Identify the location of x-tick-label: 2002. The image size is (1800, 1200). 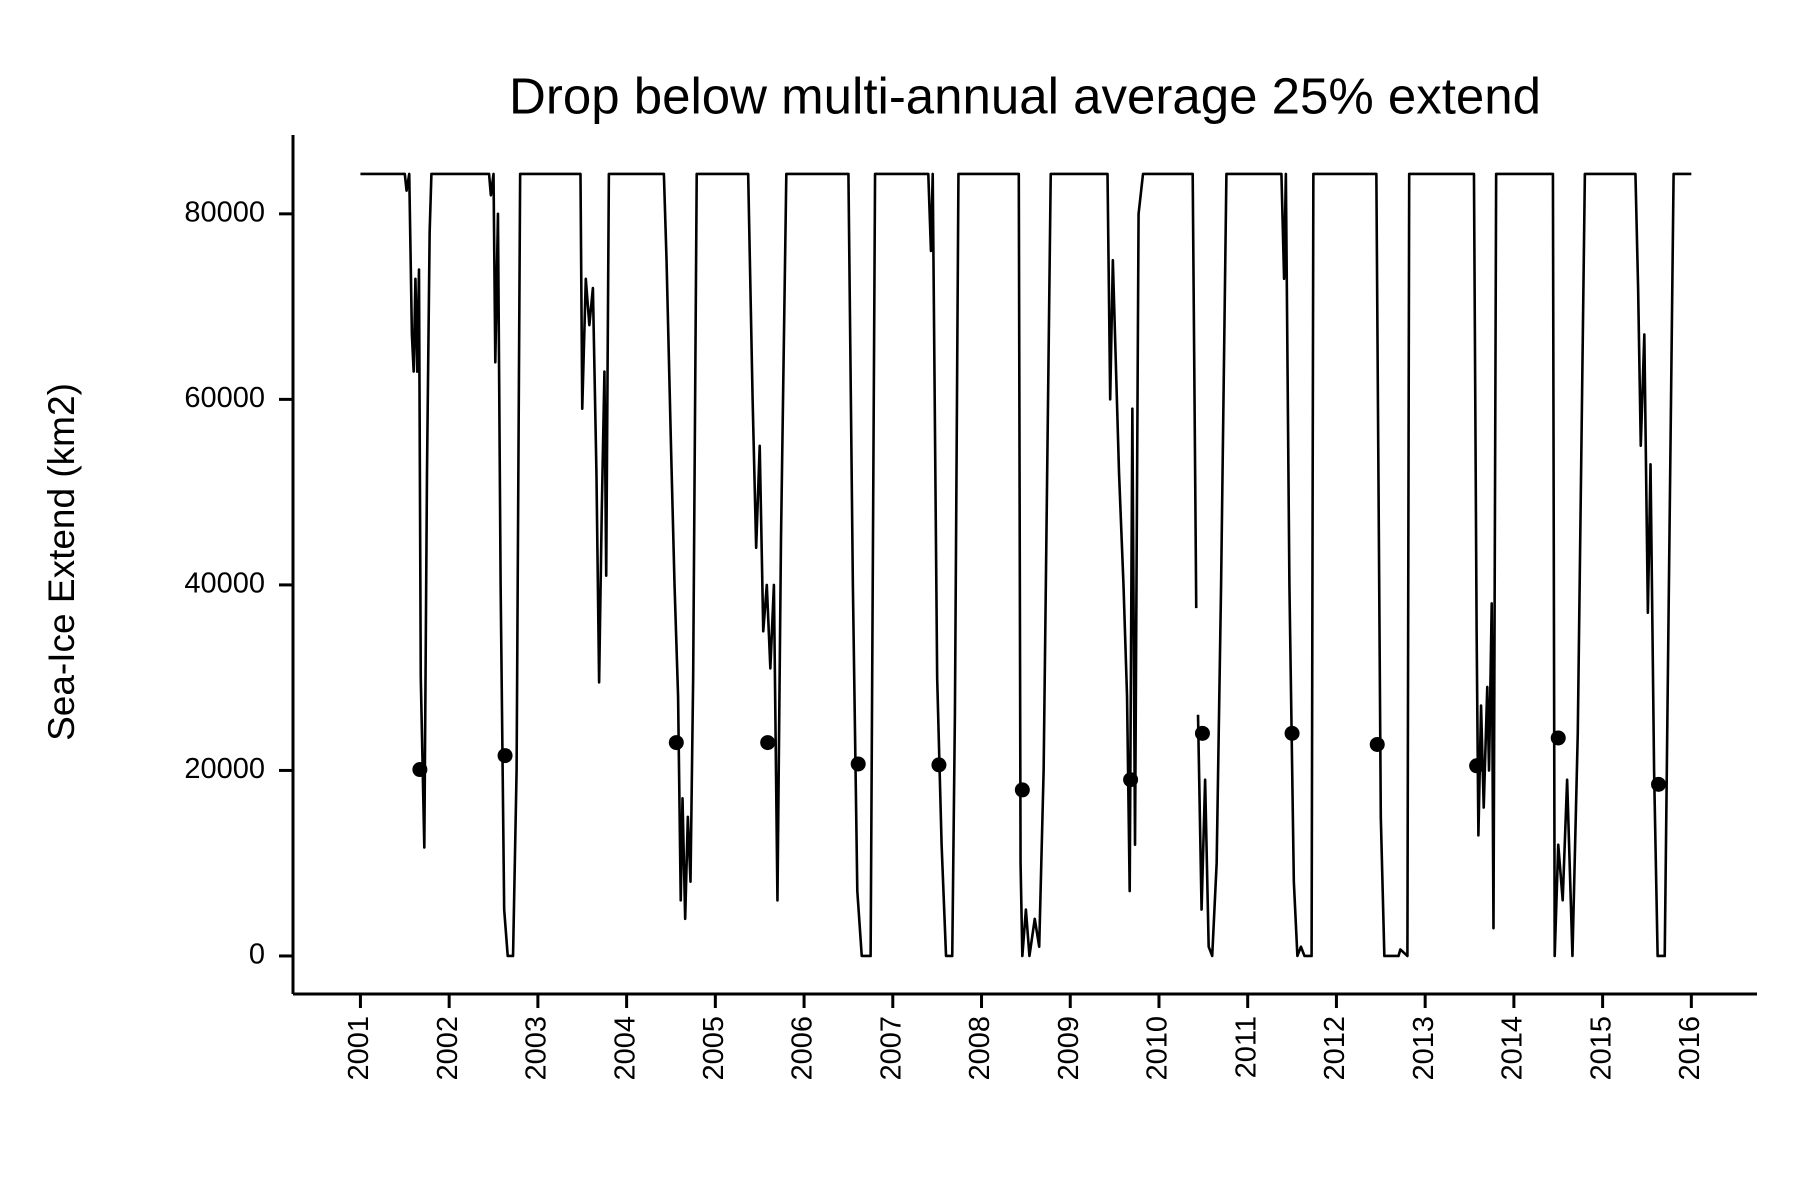
(448, 1048).